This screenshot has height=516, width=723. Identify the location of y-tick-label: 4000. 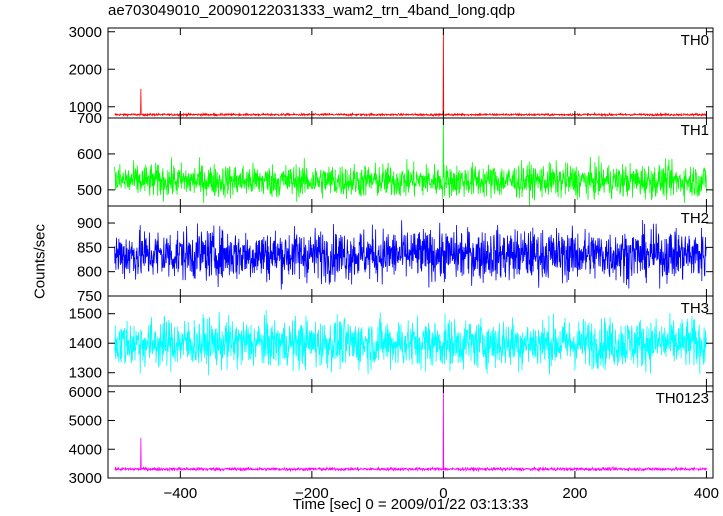
(85, 449).